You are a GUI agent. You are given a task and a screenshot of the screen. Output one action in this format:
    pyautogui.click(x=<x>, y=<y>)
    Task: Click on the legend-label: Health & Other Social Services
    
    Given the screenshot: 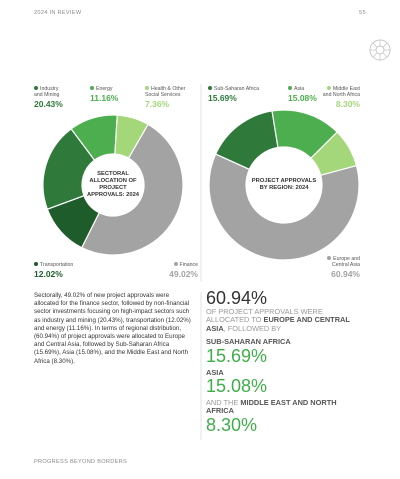 What is the action you would take?
    pyautogui.click(x=165, y=92)
    